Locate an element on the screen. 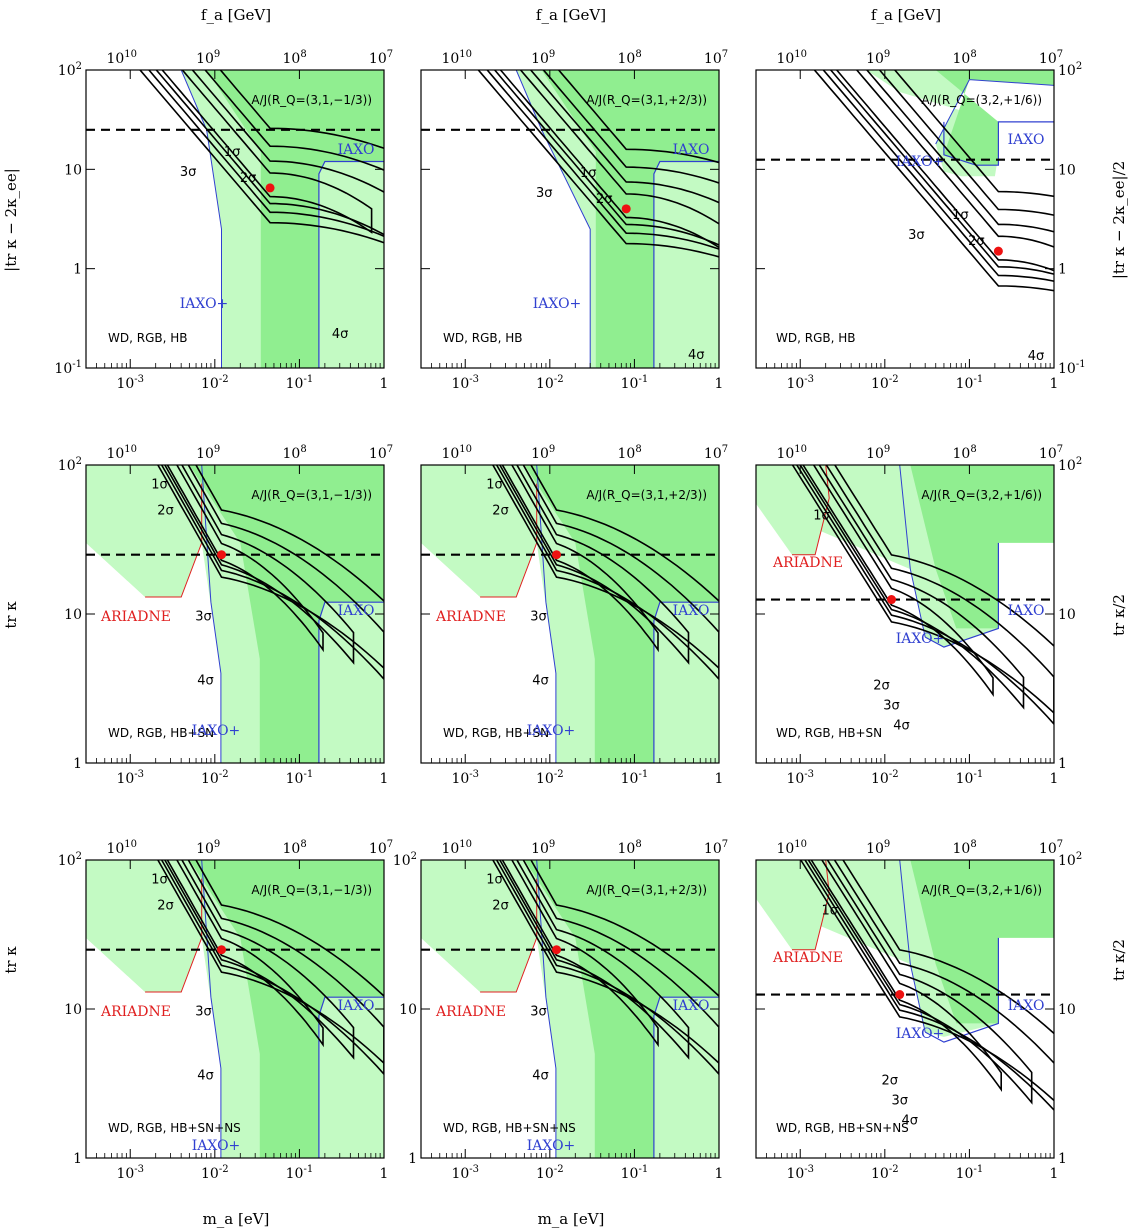  bounds-label: WD, RGB, HB+SN is located at coordinates (829, 733).